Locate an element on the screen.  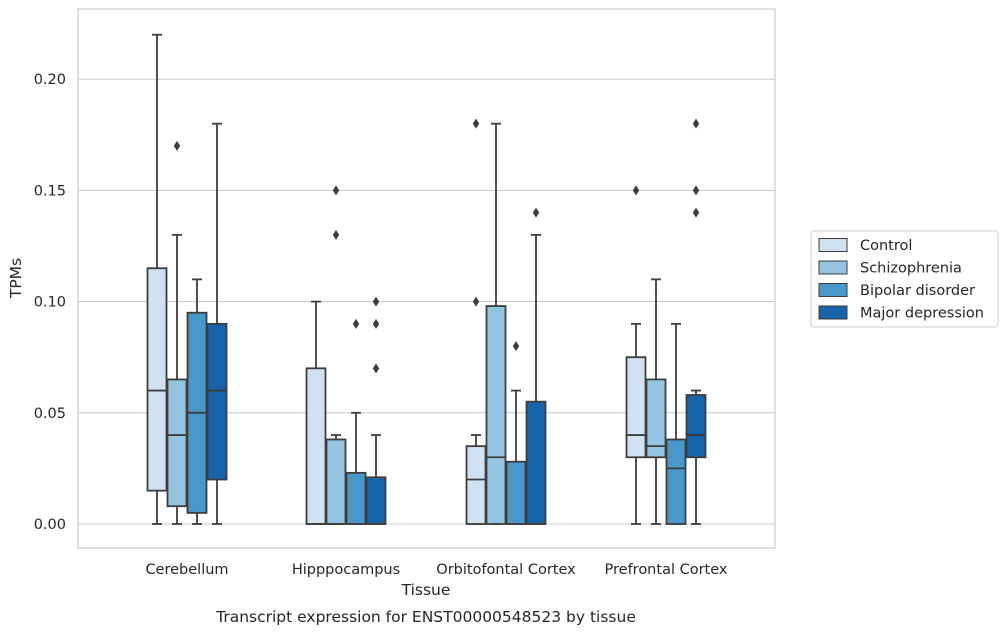
legend-label: Bipolar disorder is located at coordinates (917, 291).